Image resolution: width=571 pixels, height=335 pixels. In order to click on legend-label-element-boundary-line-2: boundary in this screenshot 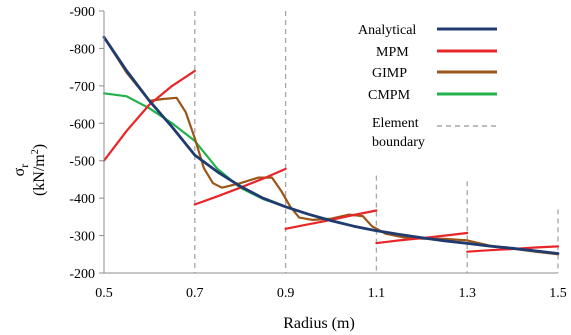, I will do `click(398, 142)`.